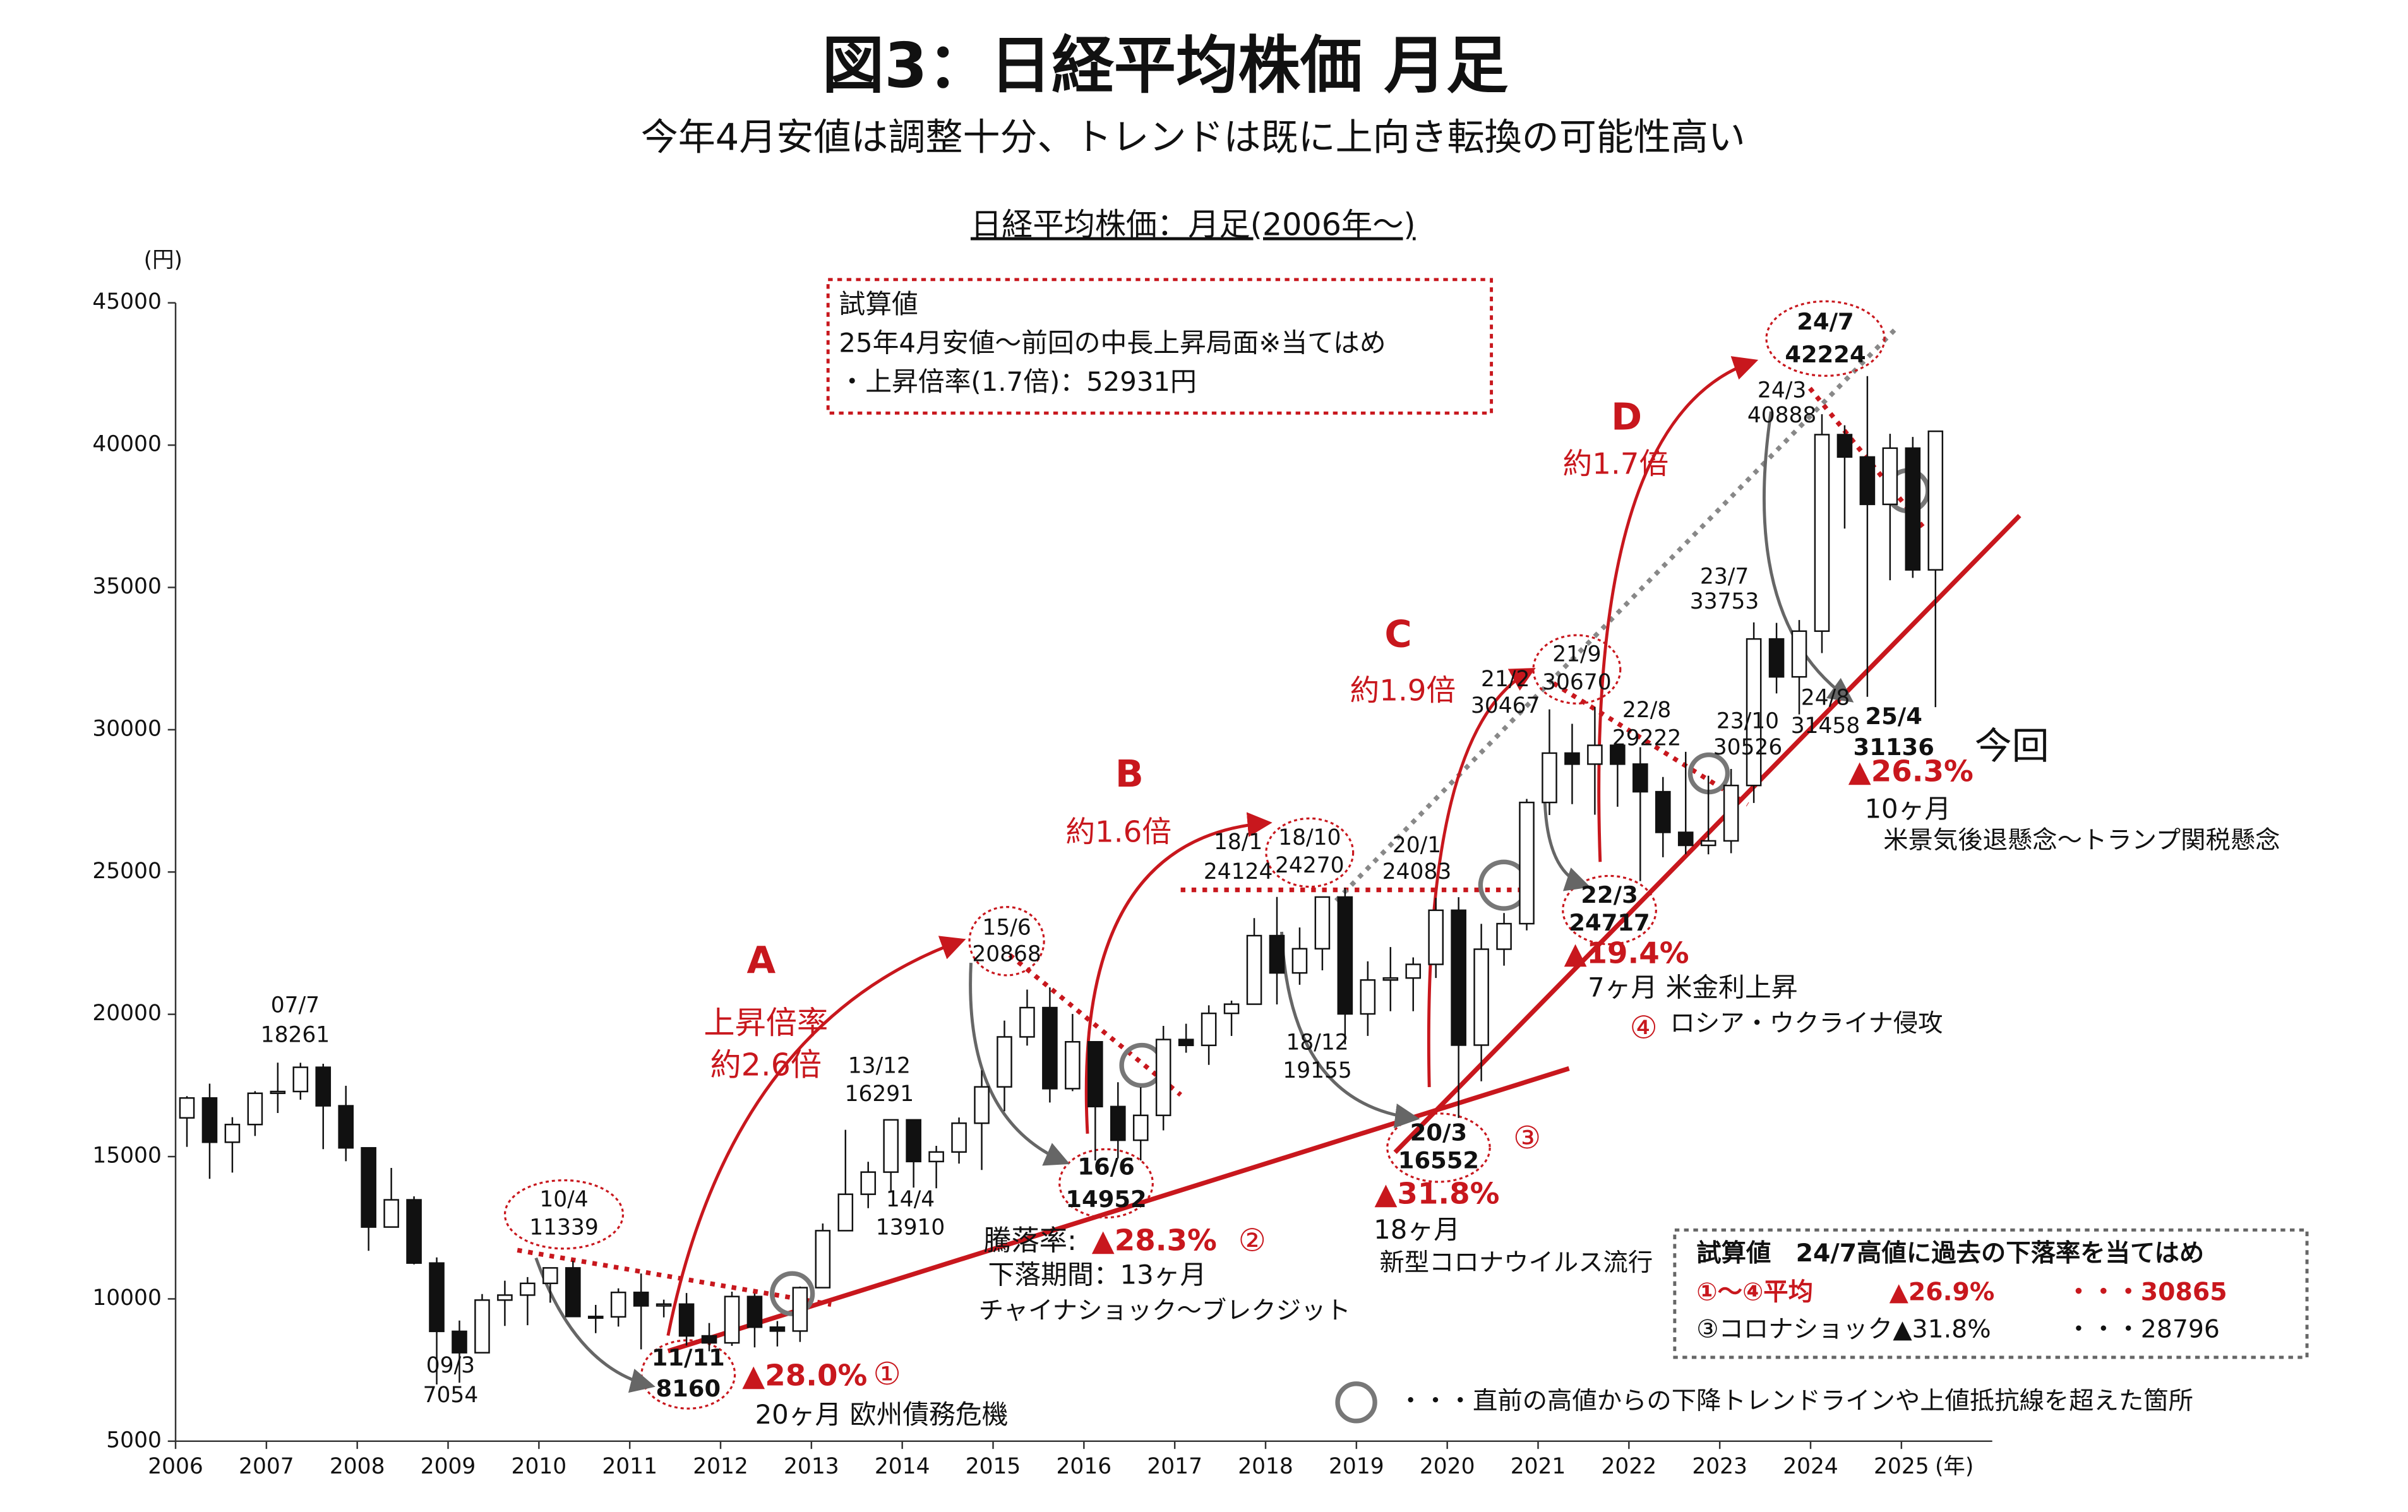  Describe the element at coordinates (1105, 1199) in the screenshot. I see `annotation: 14952` at that location.